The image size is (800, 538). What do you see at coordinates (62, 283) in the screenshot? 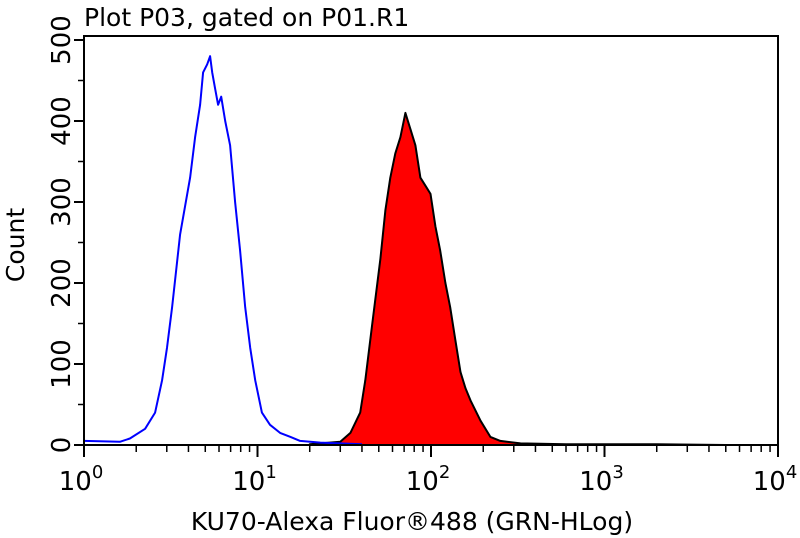
I see `y-tick-label: 200` at bounding box center [62, 283].